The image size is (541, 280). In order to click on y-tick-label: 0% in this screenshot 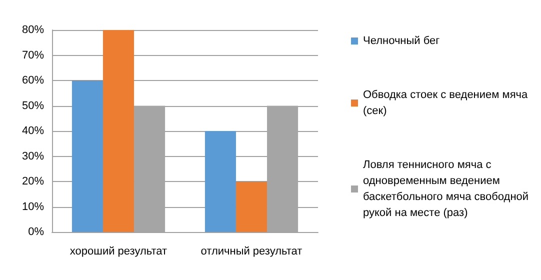, I will do `click(36, 232)`.